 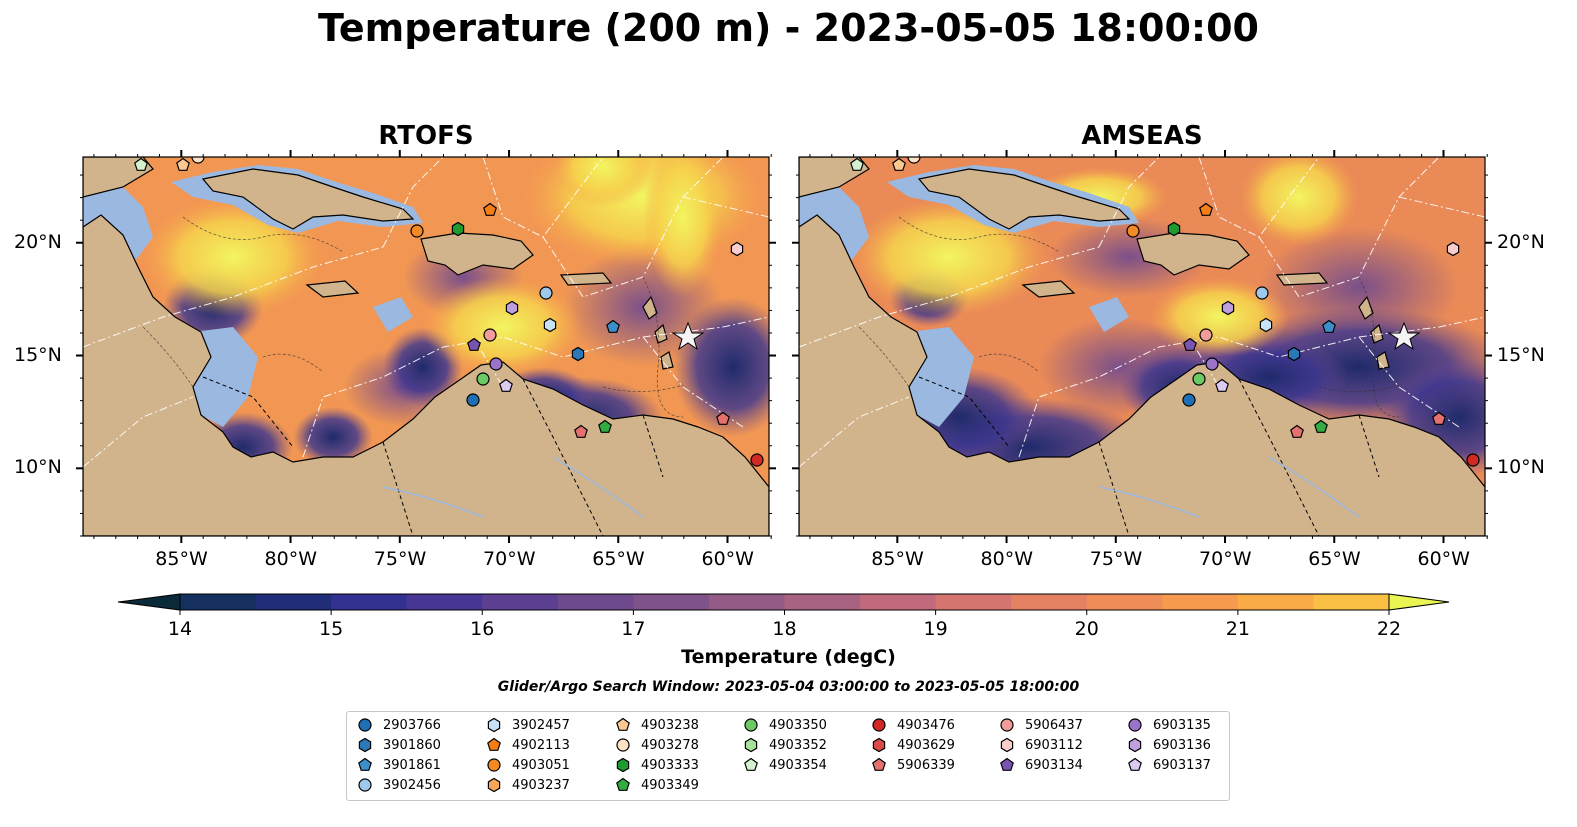 I want to click on colorbar-min-extend, so click(x=149, y=602).